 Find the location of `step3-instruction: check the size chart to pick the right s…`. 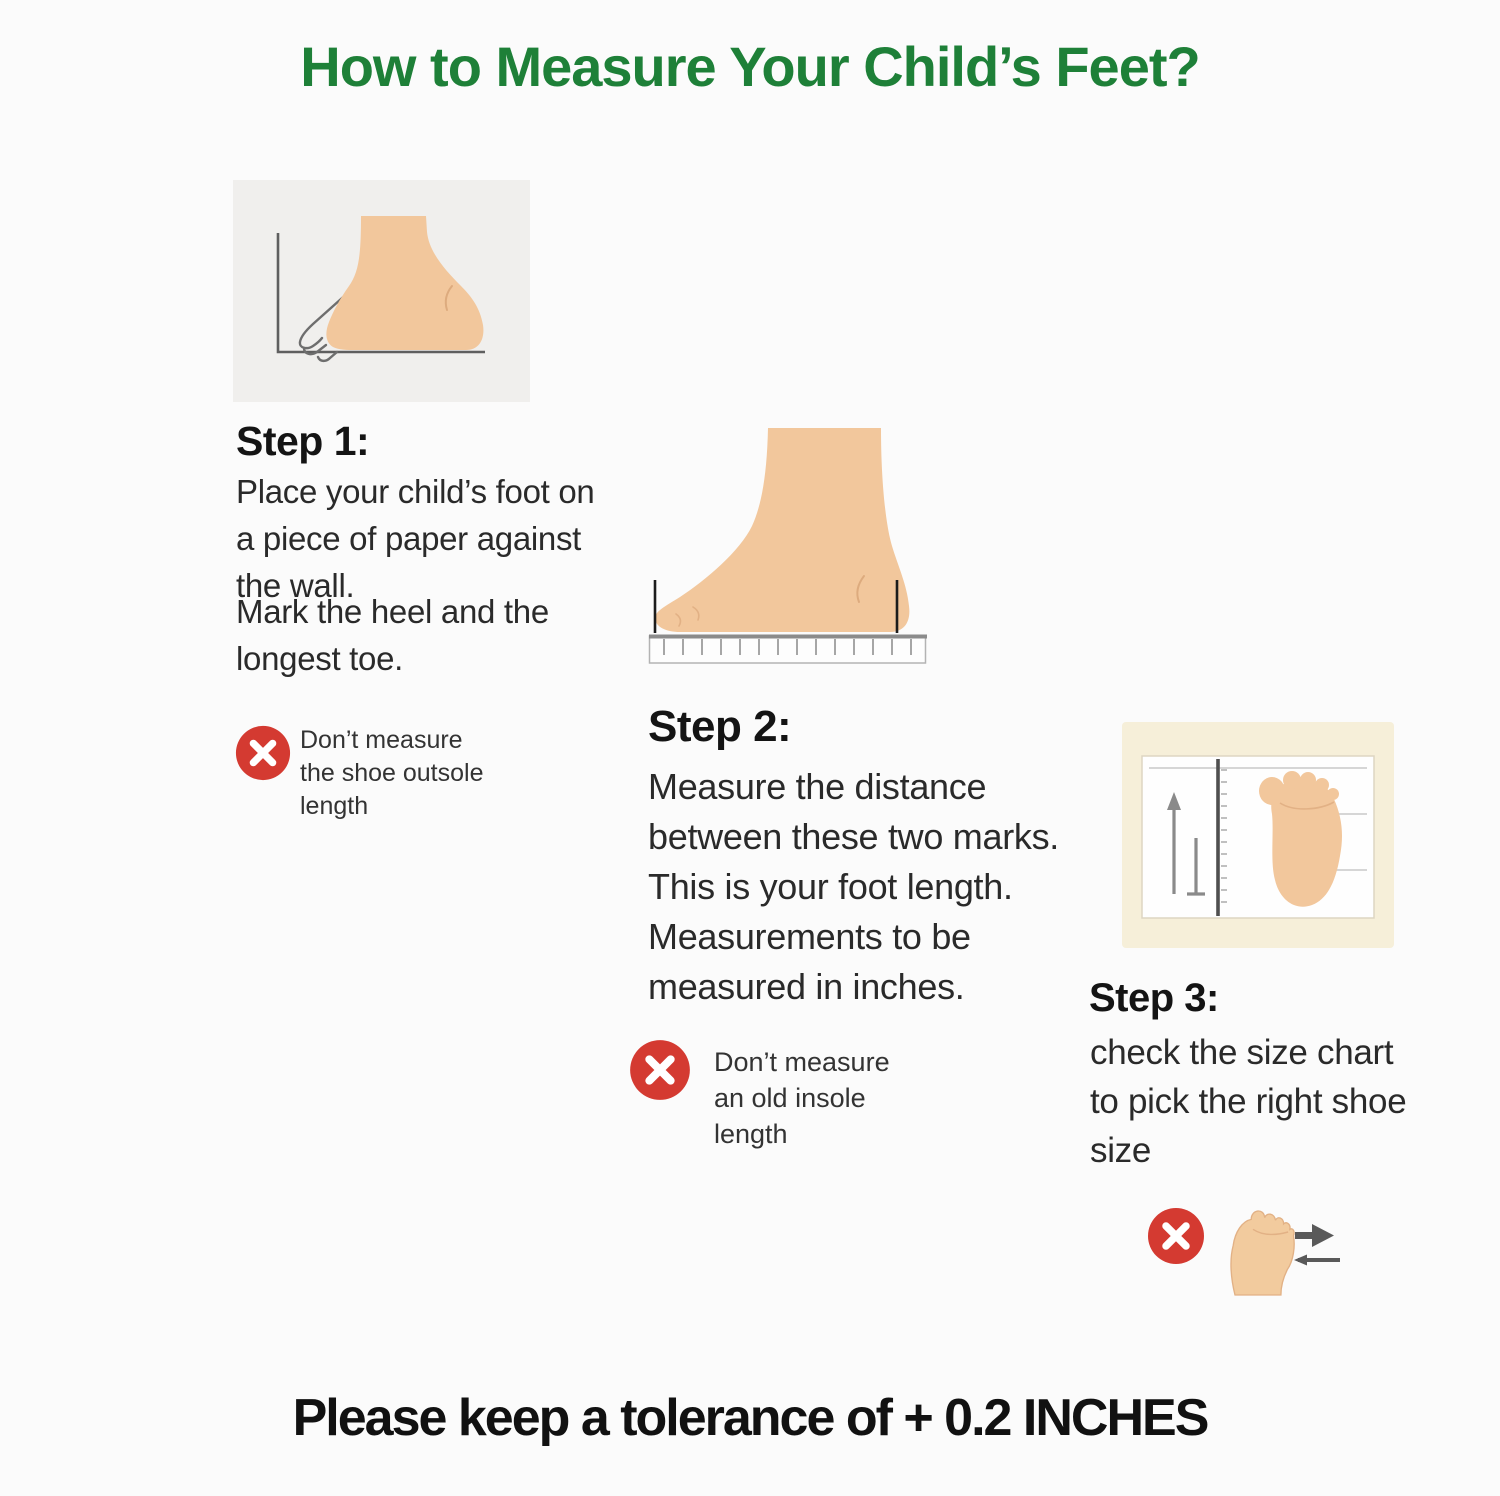

step3-instruction: check the size chart to pick the right s… is located at coordinates (1248, 1101).